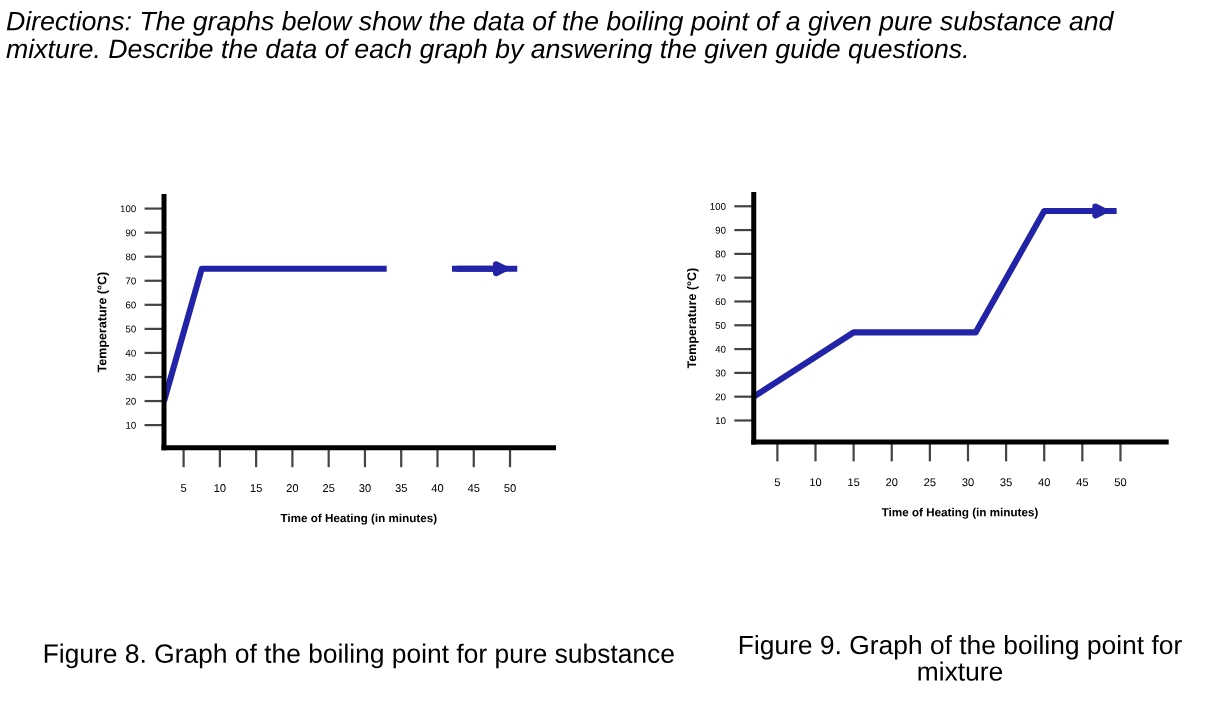 Image resolution: width=1206 pixels, height=728 pixels. What do you see at coordinates (960, 657) in the screenshot?
I see `text: Figure 9. Graph of the boiling point for mixture` at bounding box center [960, 657].